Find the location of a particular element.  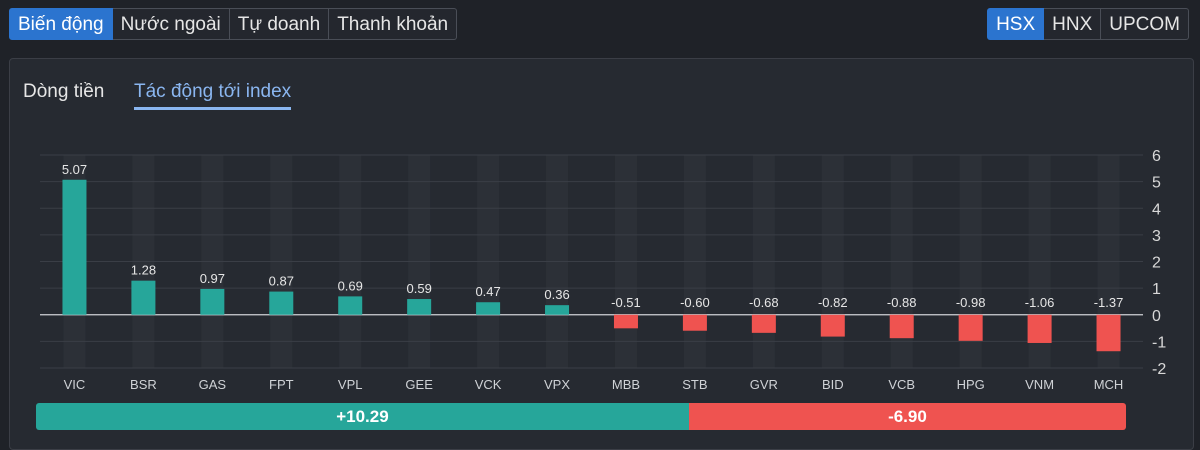

x-tick-label: STB is located at coordinates (694, 384).